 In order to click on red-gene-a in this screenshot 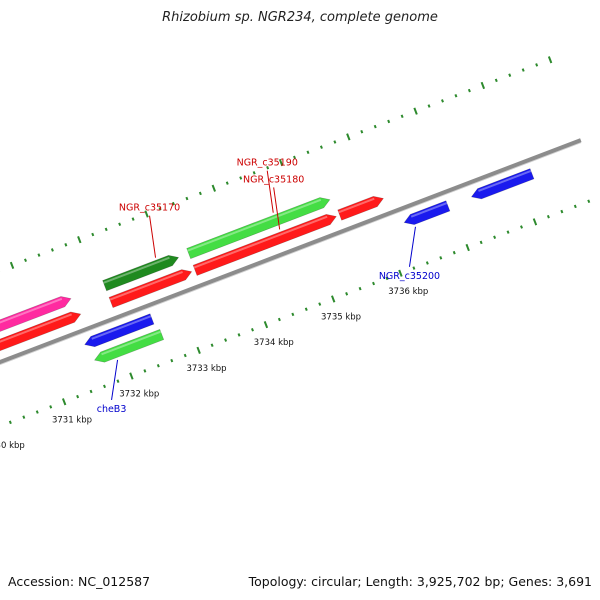, I will do `click(41, 331)`.